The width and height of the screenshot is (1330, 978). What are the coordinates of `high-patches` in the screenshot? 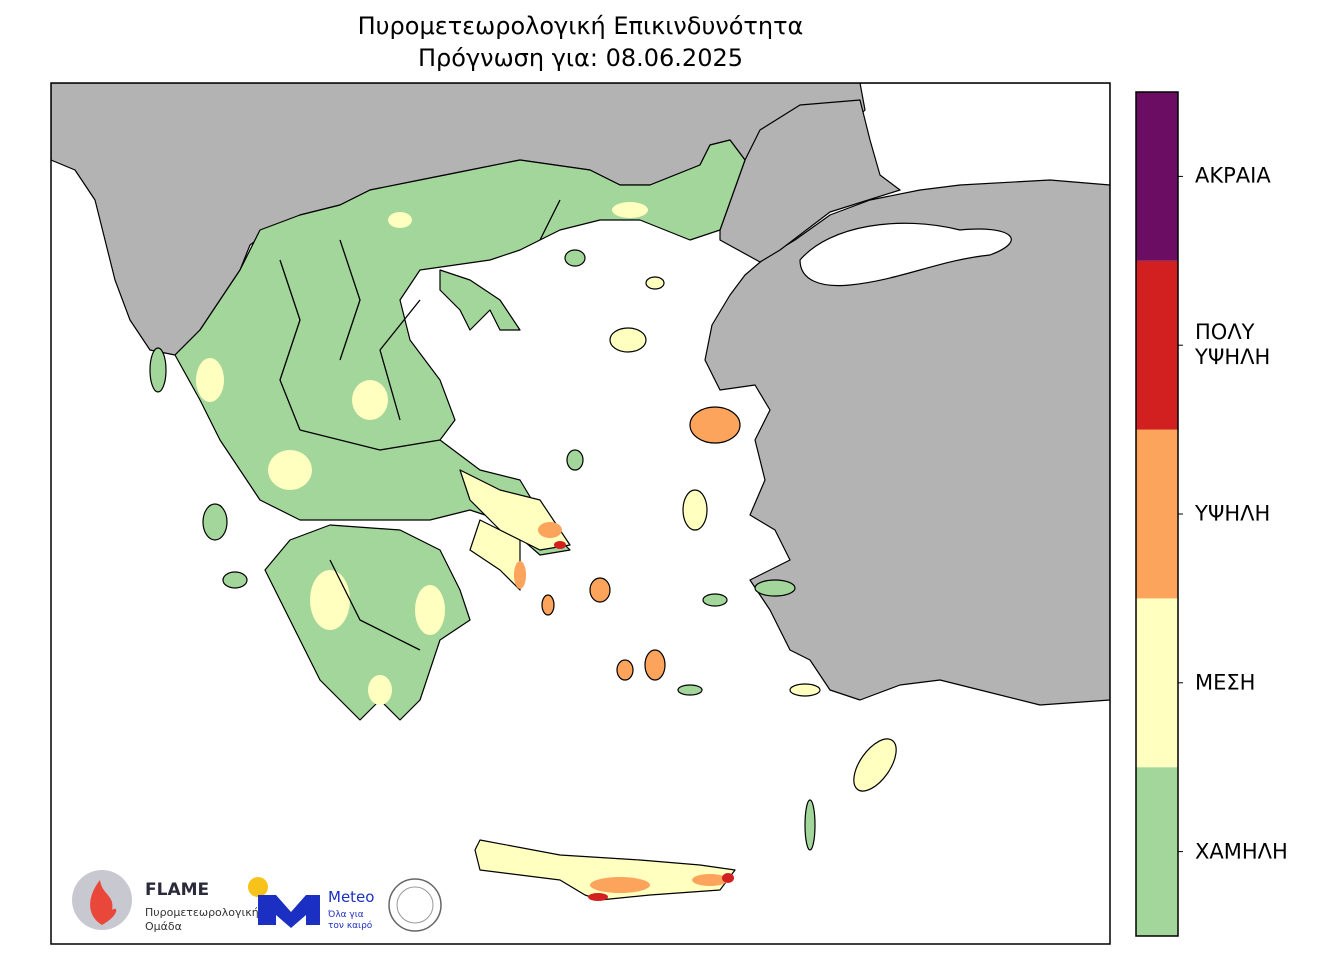 It's located at (621, 707).